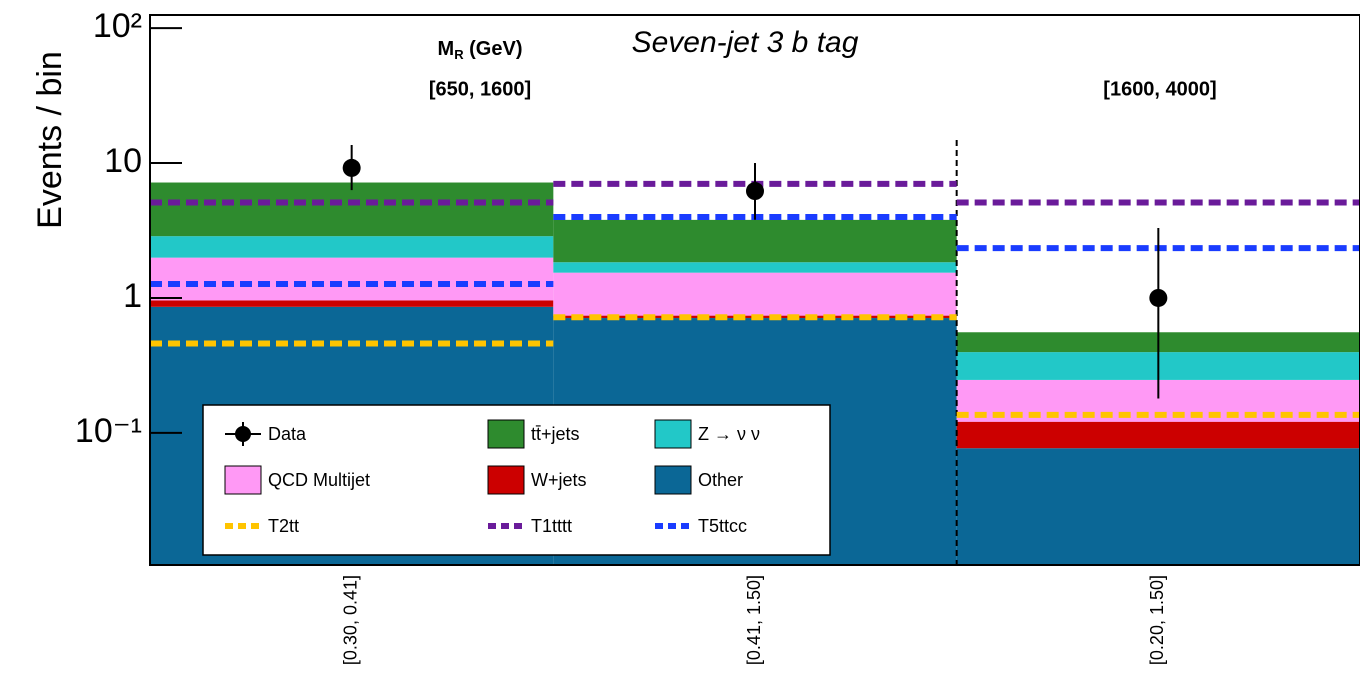  What do you see at coordinates (745, 42) in the screenshot?
I see `channel-label: Seven-jet 3 b tag` at bounding box center [745, 42].